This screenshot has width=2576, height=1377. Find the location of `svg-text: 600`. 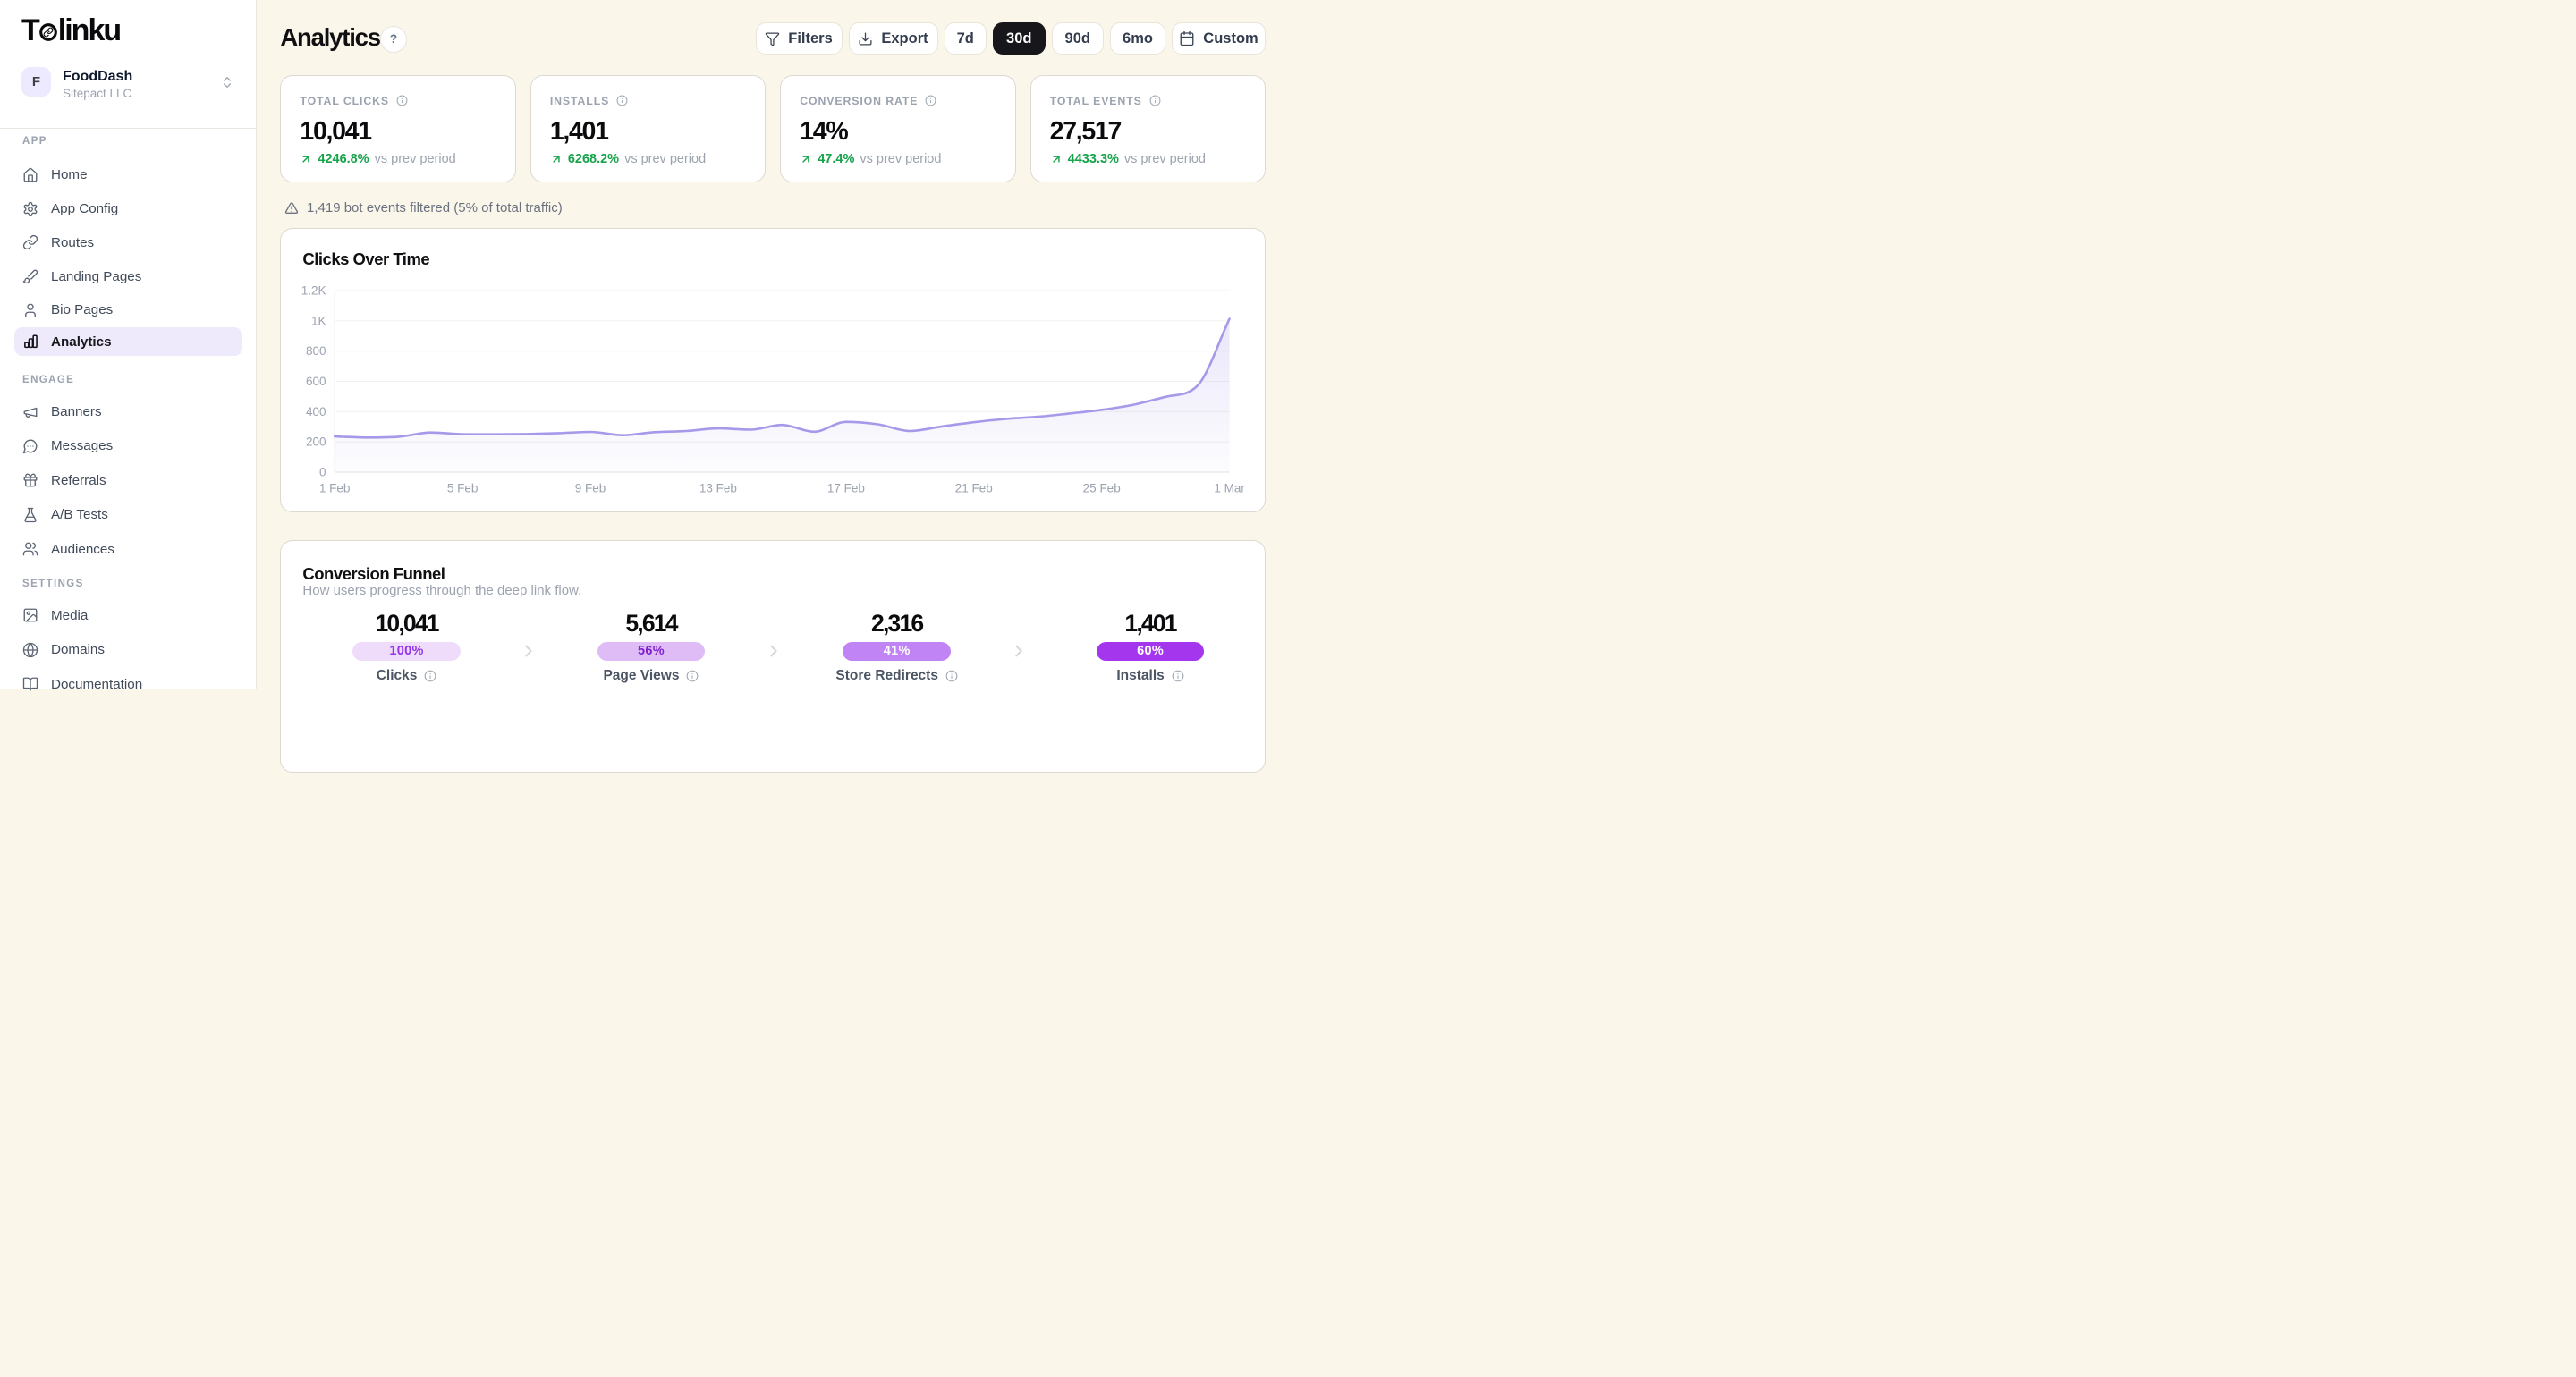

svg-text: 600 is located at coordinates (316, 381).